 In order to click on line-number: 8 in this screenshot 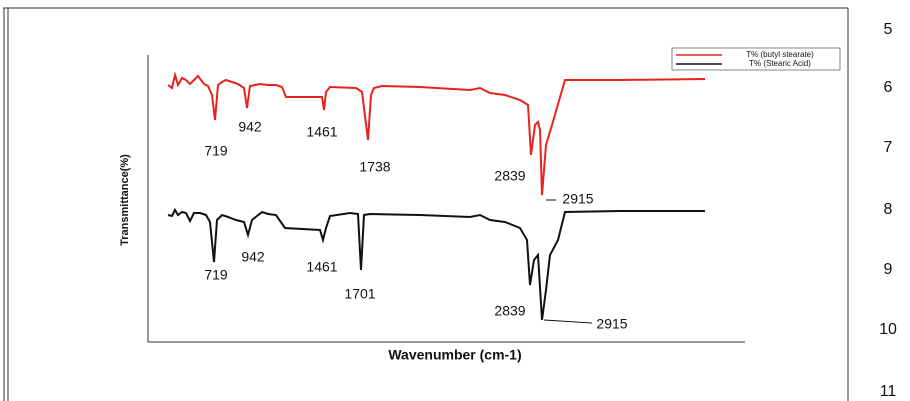, I will do `click(888, 209)`.